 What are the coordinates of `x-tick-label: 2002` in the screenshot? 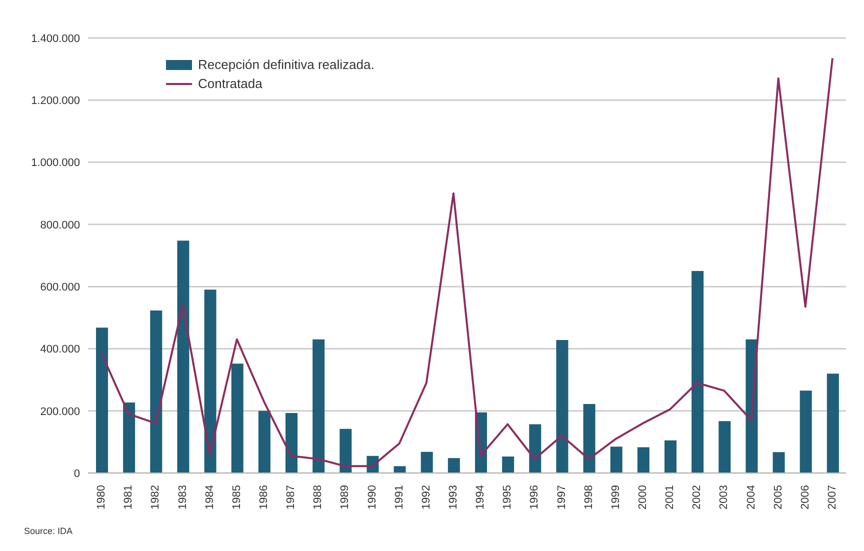 It's located at (697, 497).